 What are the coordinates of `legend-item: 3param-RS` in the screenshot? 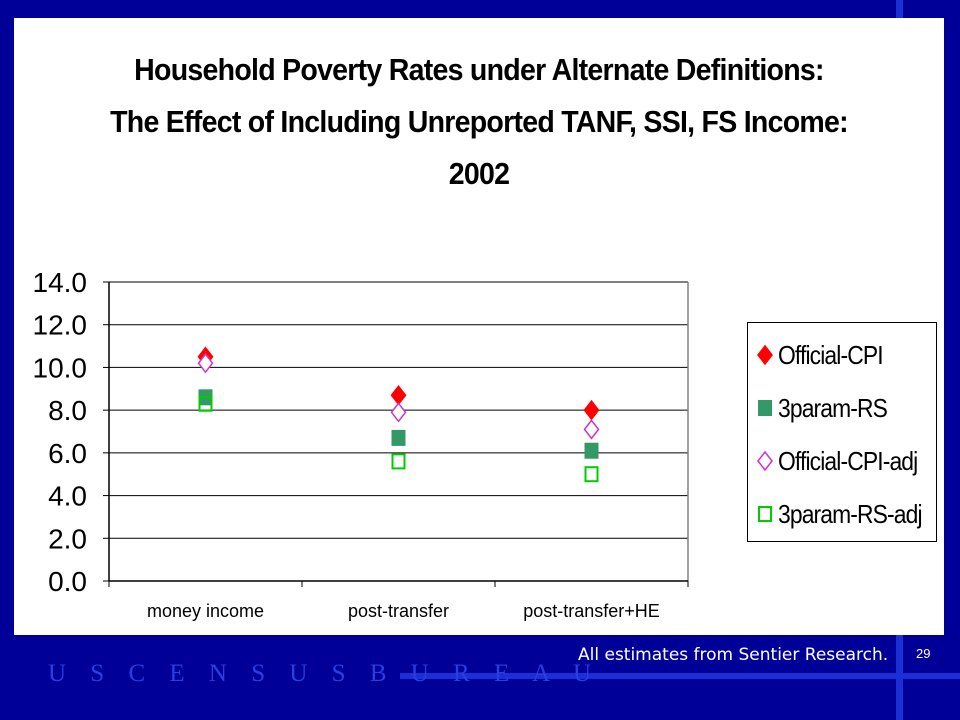 It's located at (828, 408).